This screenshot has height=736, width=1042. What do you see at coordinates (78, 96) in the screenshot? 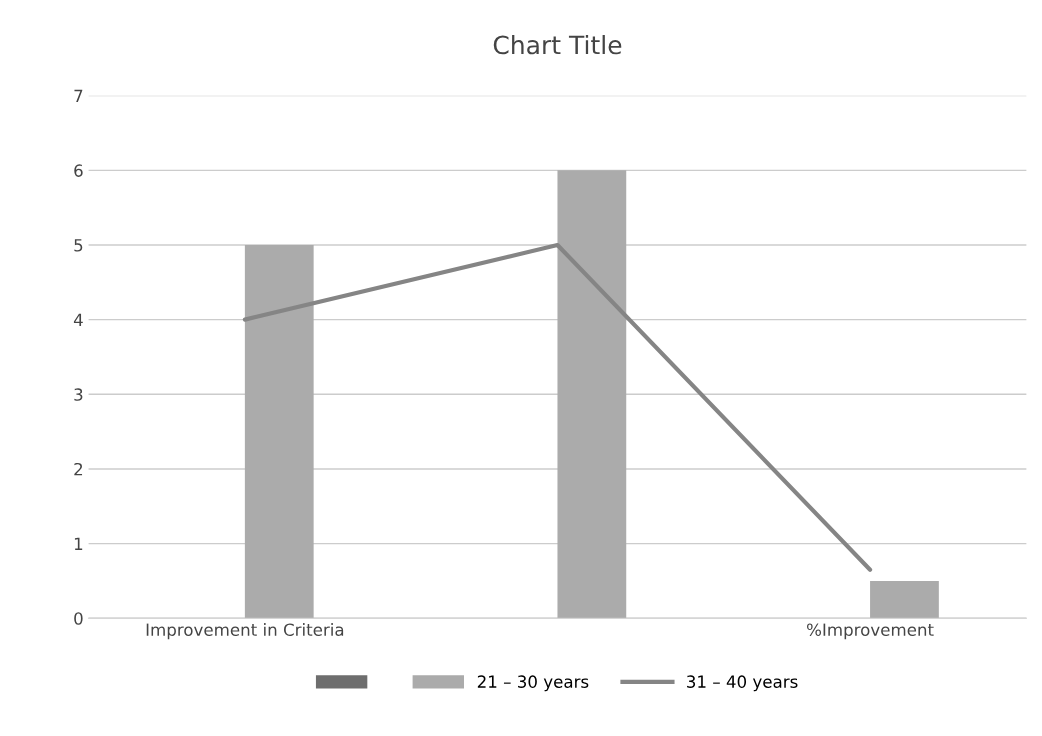
I see `y-tick-label: 7` at bounding box center [78, 96].